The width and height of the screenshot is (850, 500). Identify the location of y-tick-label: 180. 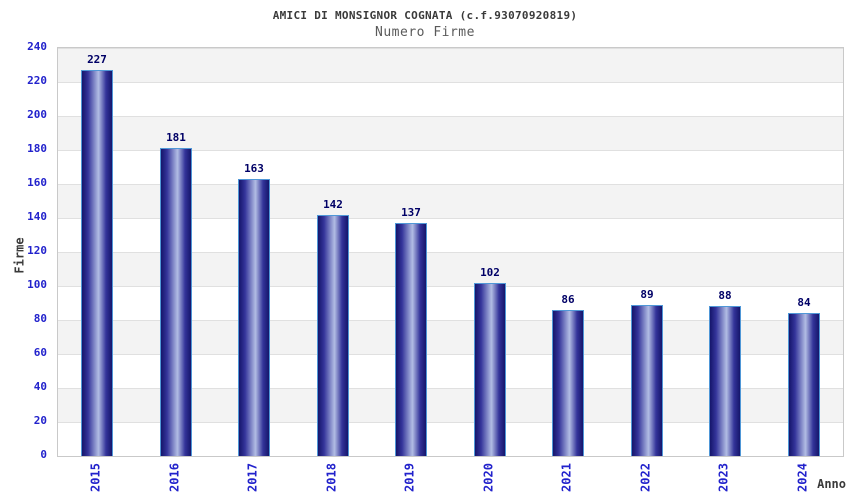
(37, 148).